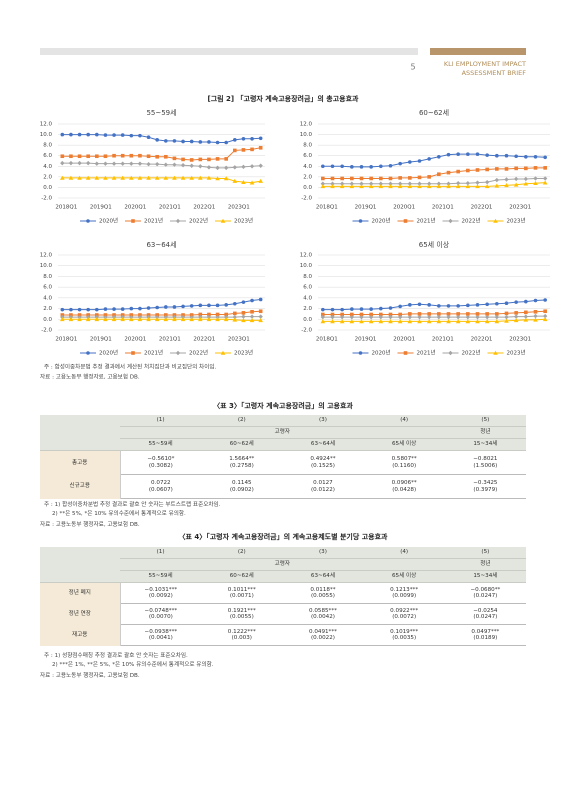  What do you see at coordinates (161, 492) in the screenshot?
I see `standard-error: (0.0607)` at bounding box center [161, 492].